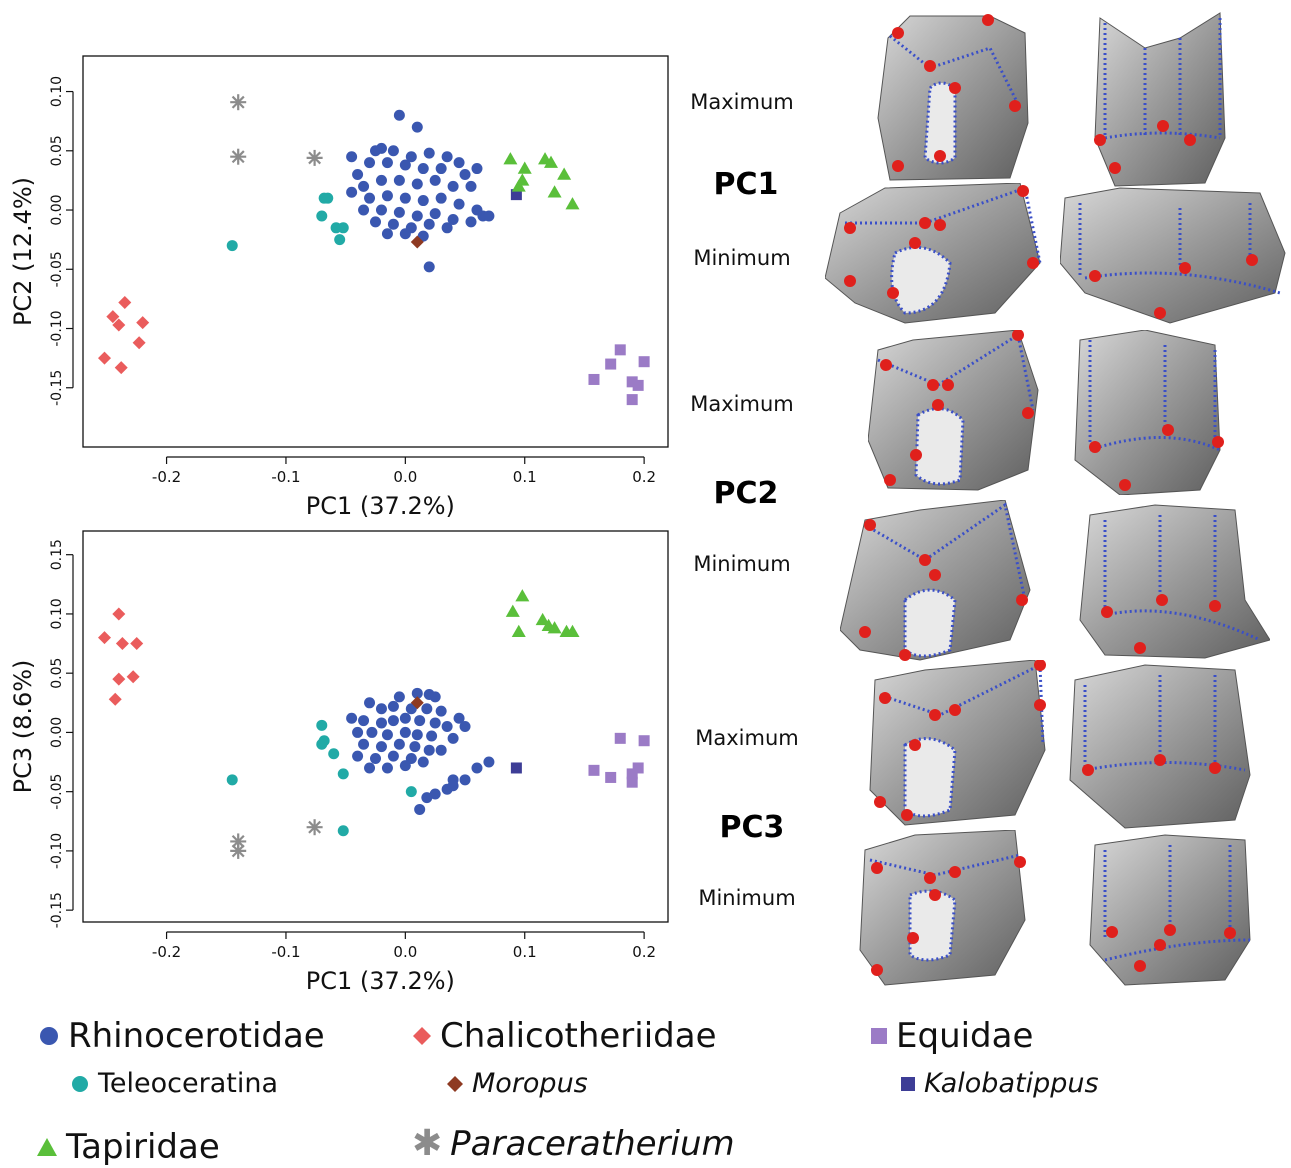 The width and height of the screenshot is (1291, 1168). Describe the element at coordinates (276, 130) in the screenshot. I see `series-paraceratherium` at that location.